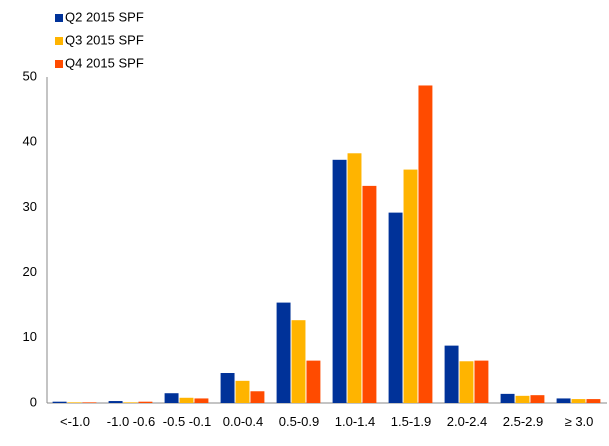  I want to click on x-tick-label: 2.0-2.4, so click(467, 421).